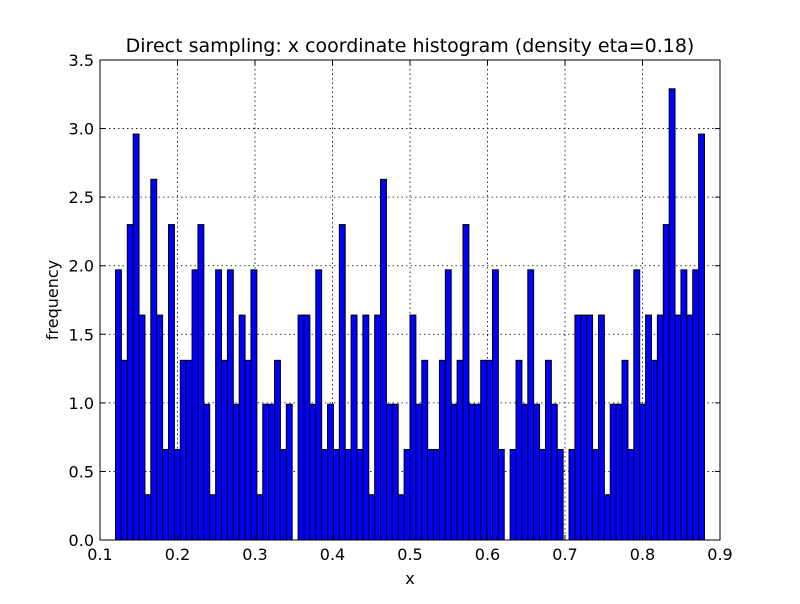  Describe the element at coordinates (409, 578) in the screenshot. I see `x-axis-label: x` at that location.